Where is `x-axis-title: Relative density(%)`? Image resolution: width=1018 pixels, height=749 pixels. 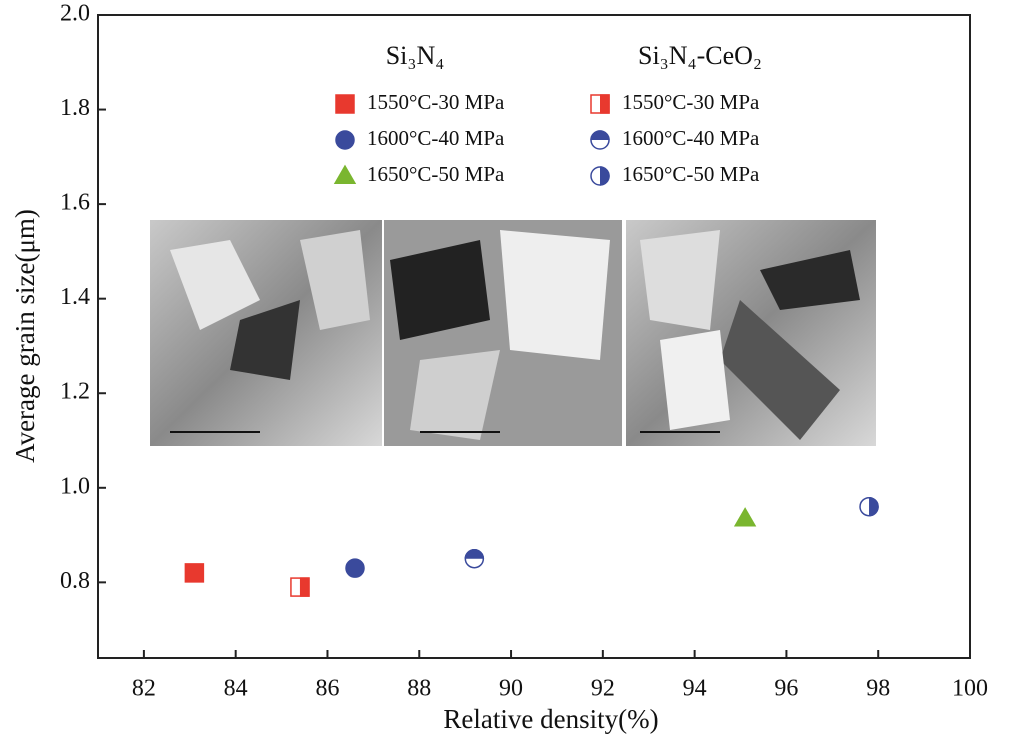 x-axis-title: Relative density(%) is located at coordinates (550, 719).